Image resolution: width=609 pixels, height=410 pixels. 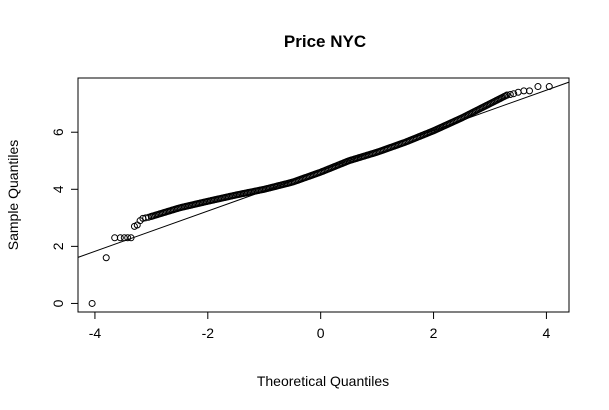 What do you see at coordinates (58, 132) in the screenshot?
I see `y-tick-label: 6` at bounding box center [58, 132].